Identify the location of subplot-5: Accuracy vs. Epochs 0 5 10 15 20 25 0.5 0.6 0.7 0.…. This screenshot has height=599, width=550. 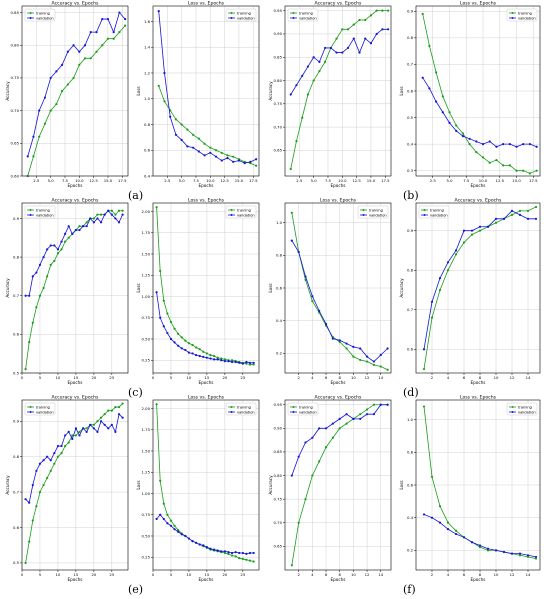
(67, 291).